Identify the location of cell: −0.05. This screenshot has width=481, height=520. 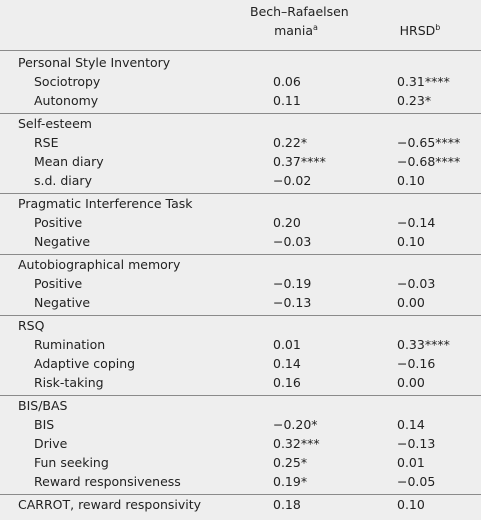
(416, 481).